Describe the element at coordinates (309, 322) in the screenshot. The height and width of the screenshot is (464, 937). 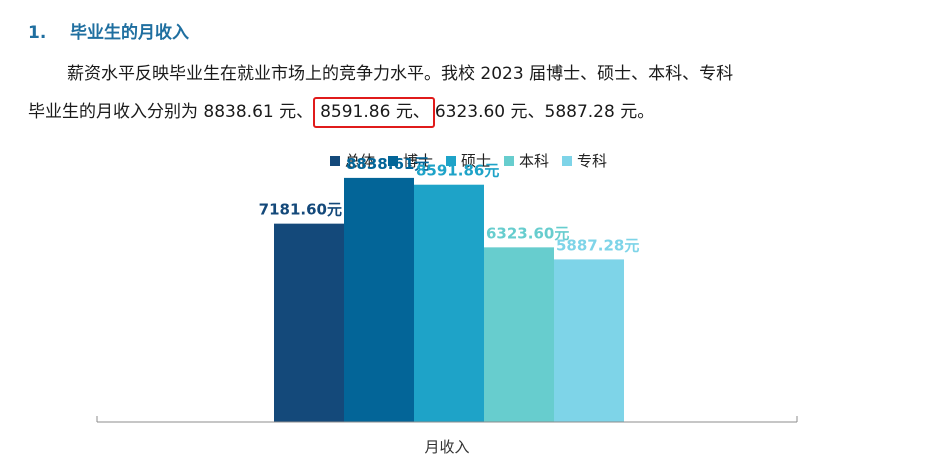
I see `bar-总体` at that location.